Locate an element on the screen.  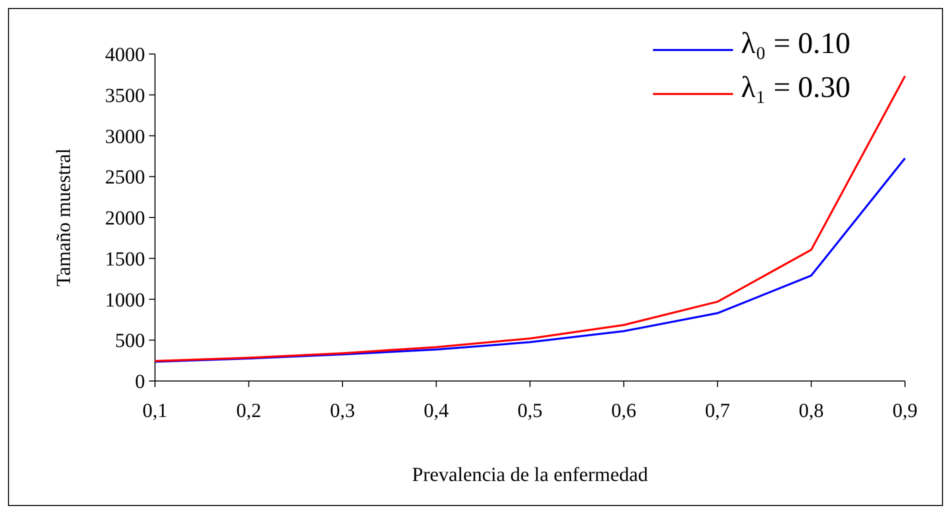
y-tick-label: 4000 is located at coordinates (125, 55).